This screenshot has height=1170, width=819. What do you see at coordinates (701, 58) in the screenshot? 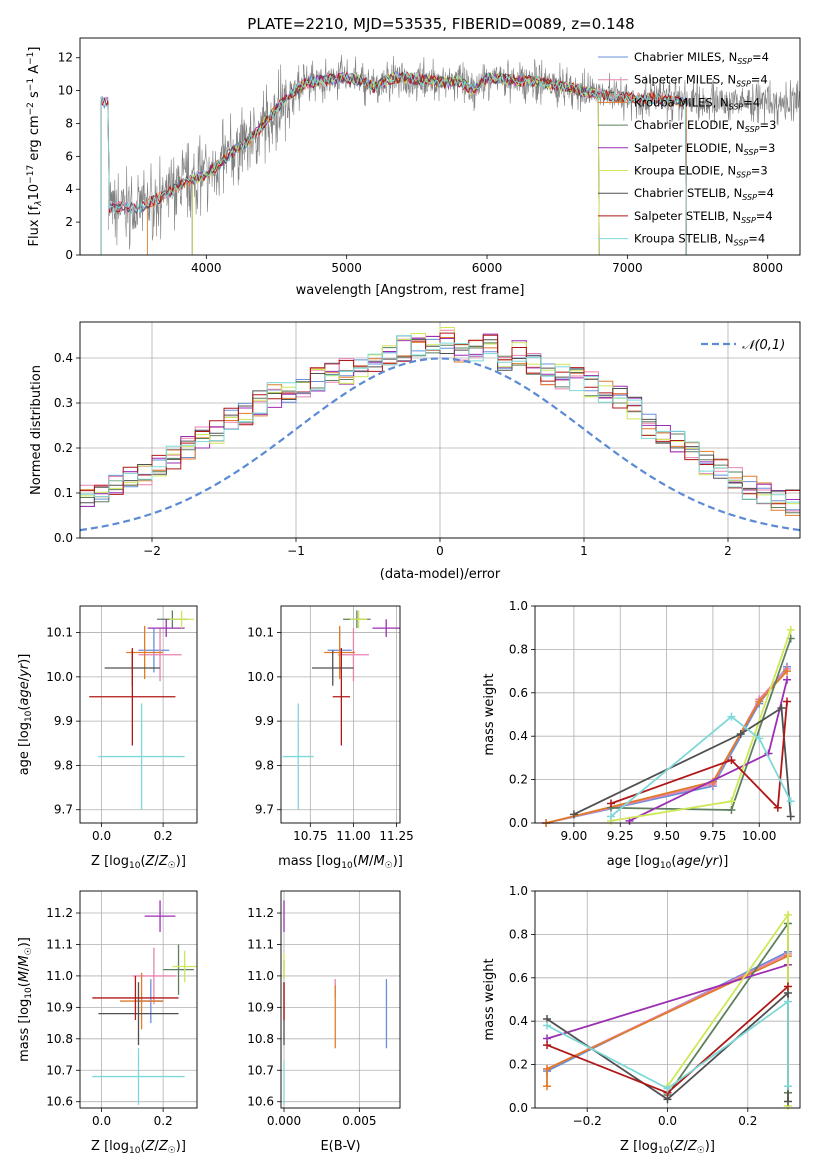
I see `legend-label: Chabrier MILES, NSSP=4` at bounding box center [701, 58].